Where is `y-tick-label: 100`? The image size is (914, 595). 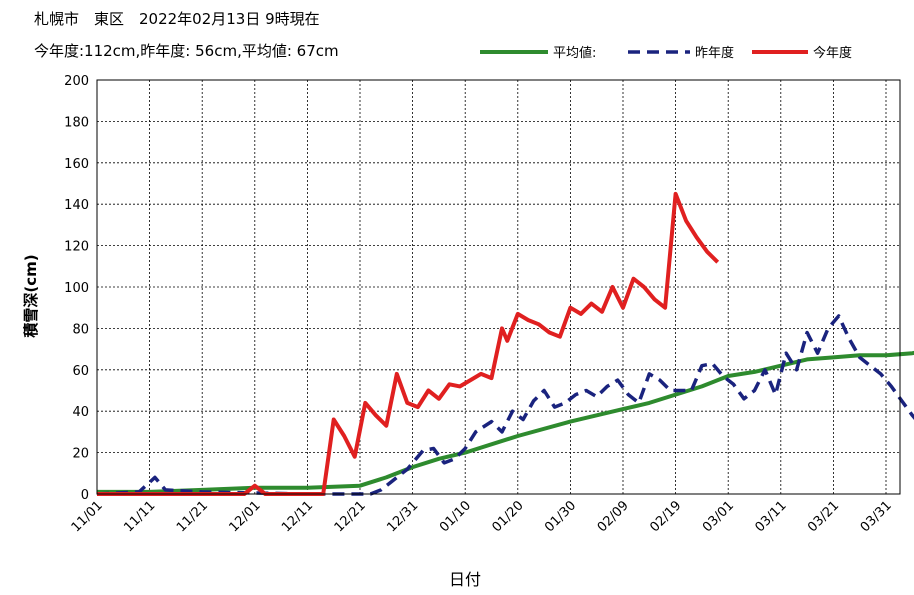
y-tick-label: 100 is located at coordinates (76, 288).